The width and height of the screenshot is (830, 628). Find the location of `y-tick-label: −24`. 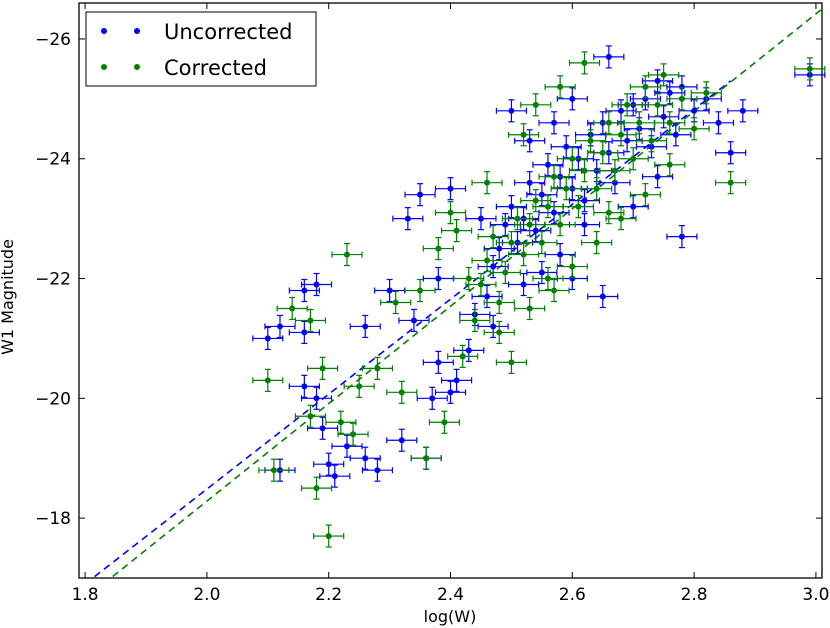

y-tick-label: −24 is located at coordinates (53, 160).